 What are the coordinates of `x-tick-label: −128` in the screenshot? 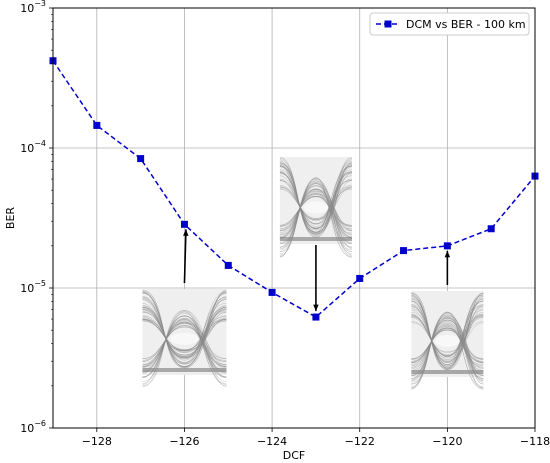 It's located at (97, 441).